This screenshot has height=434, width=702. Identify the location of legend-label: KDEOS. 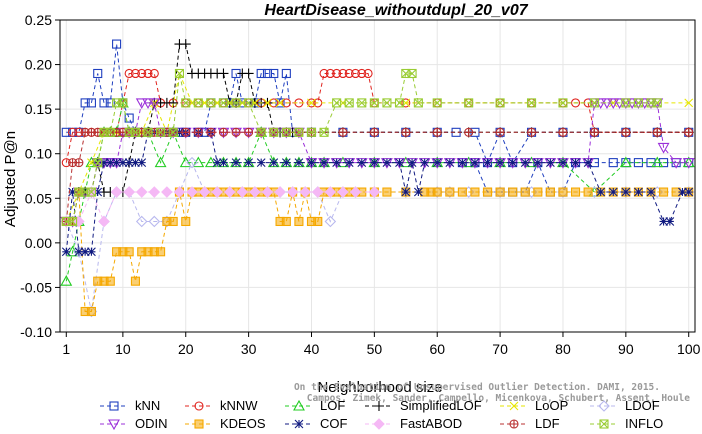
(243, 423).